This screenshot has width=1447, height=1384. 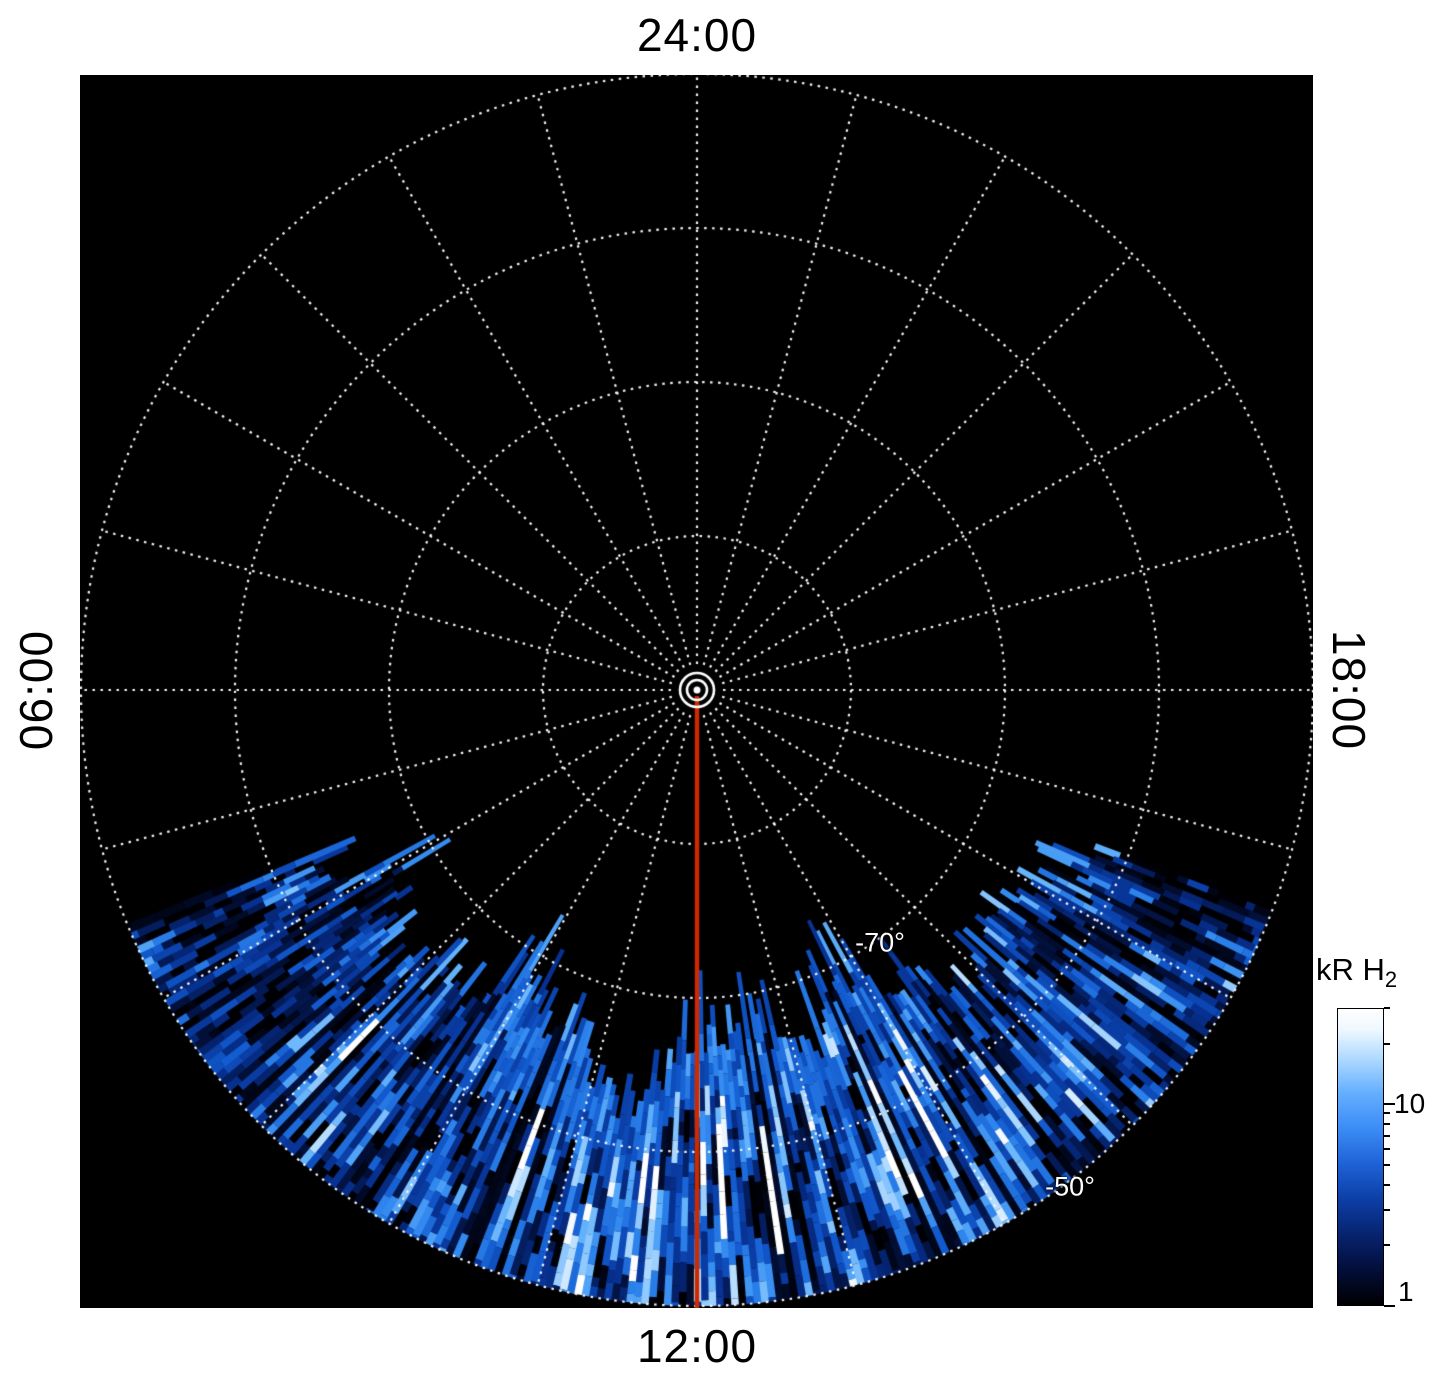 What do you see at coordinates (697, 1346) in the screenshot?
I see `local-time-label-1200: 12:00` at bounding box center [697, 1346].